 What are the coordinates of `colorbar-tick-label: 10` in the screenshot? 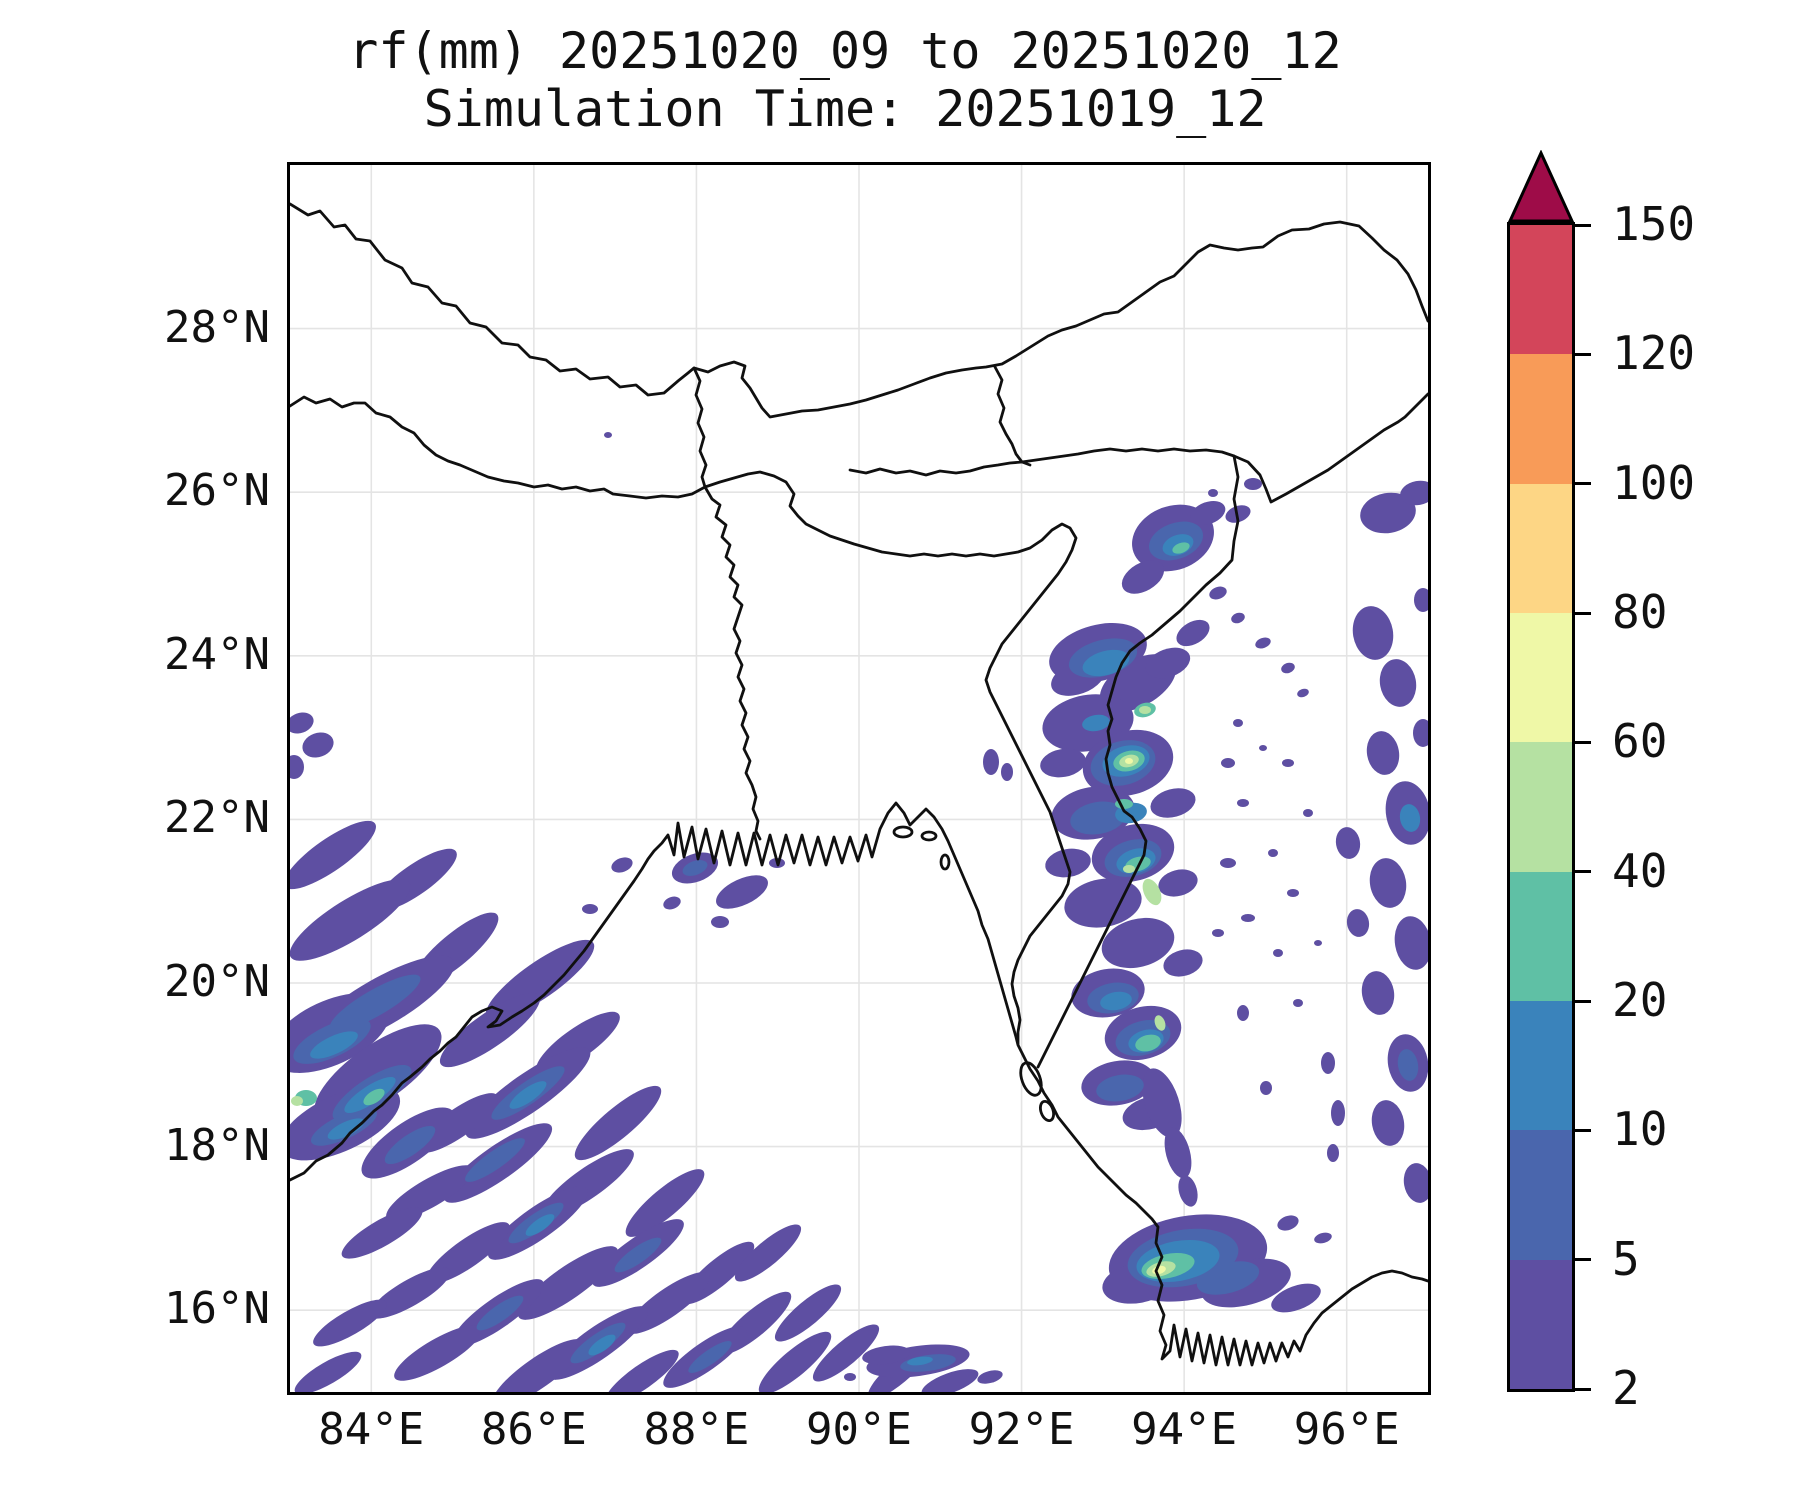 It's located at (1640, 1129).